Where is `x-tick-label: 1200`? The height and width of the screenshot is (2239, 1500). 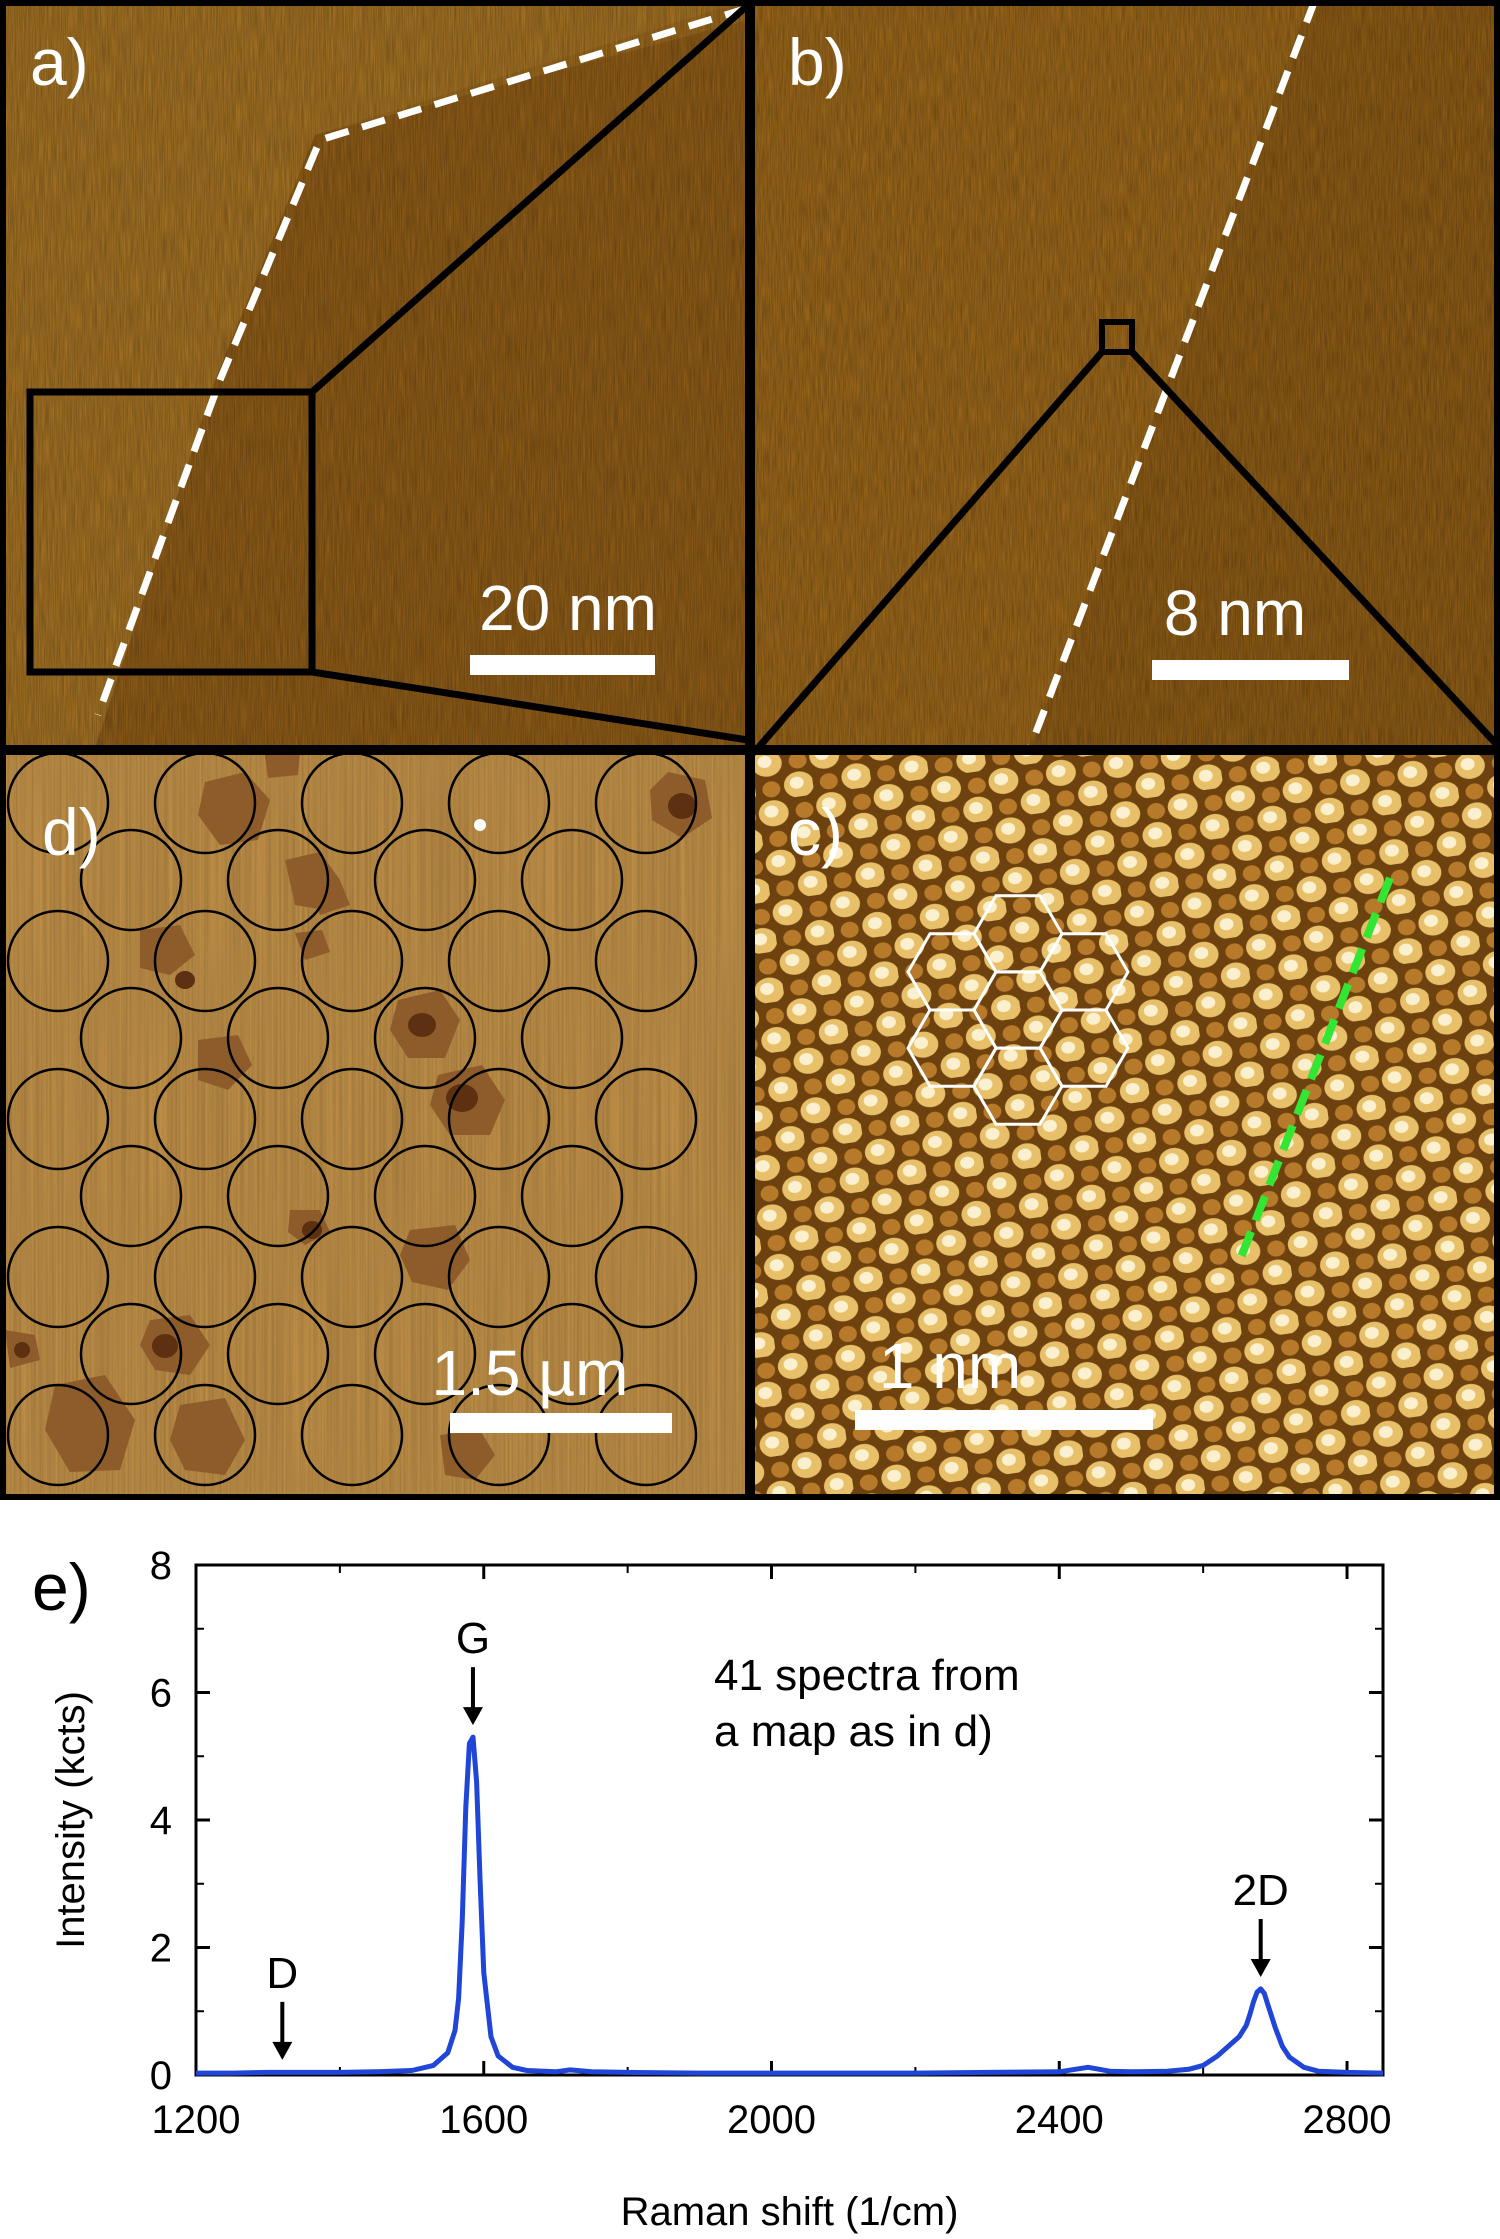 x-tick-label: 1200 is located at coordinates (196, 2120).